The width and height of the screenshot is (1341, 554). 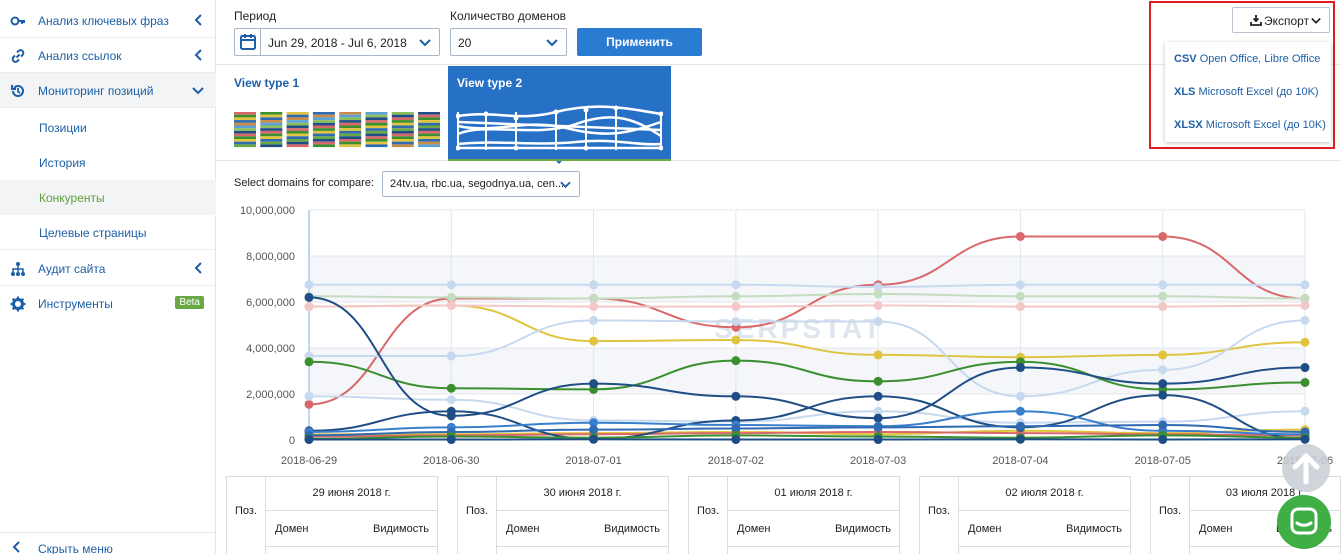 I want to click on view-type-1-tab: View type 1, so click(x=267, y=83).